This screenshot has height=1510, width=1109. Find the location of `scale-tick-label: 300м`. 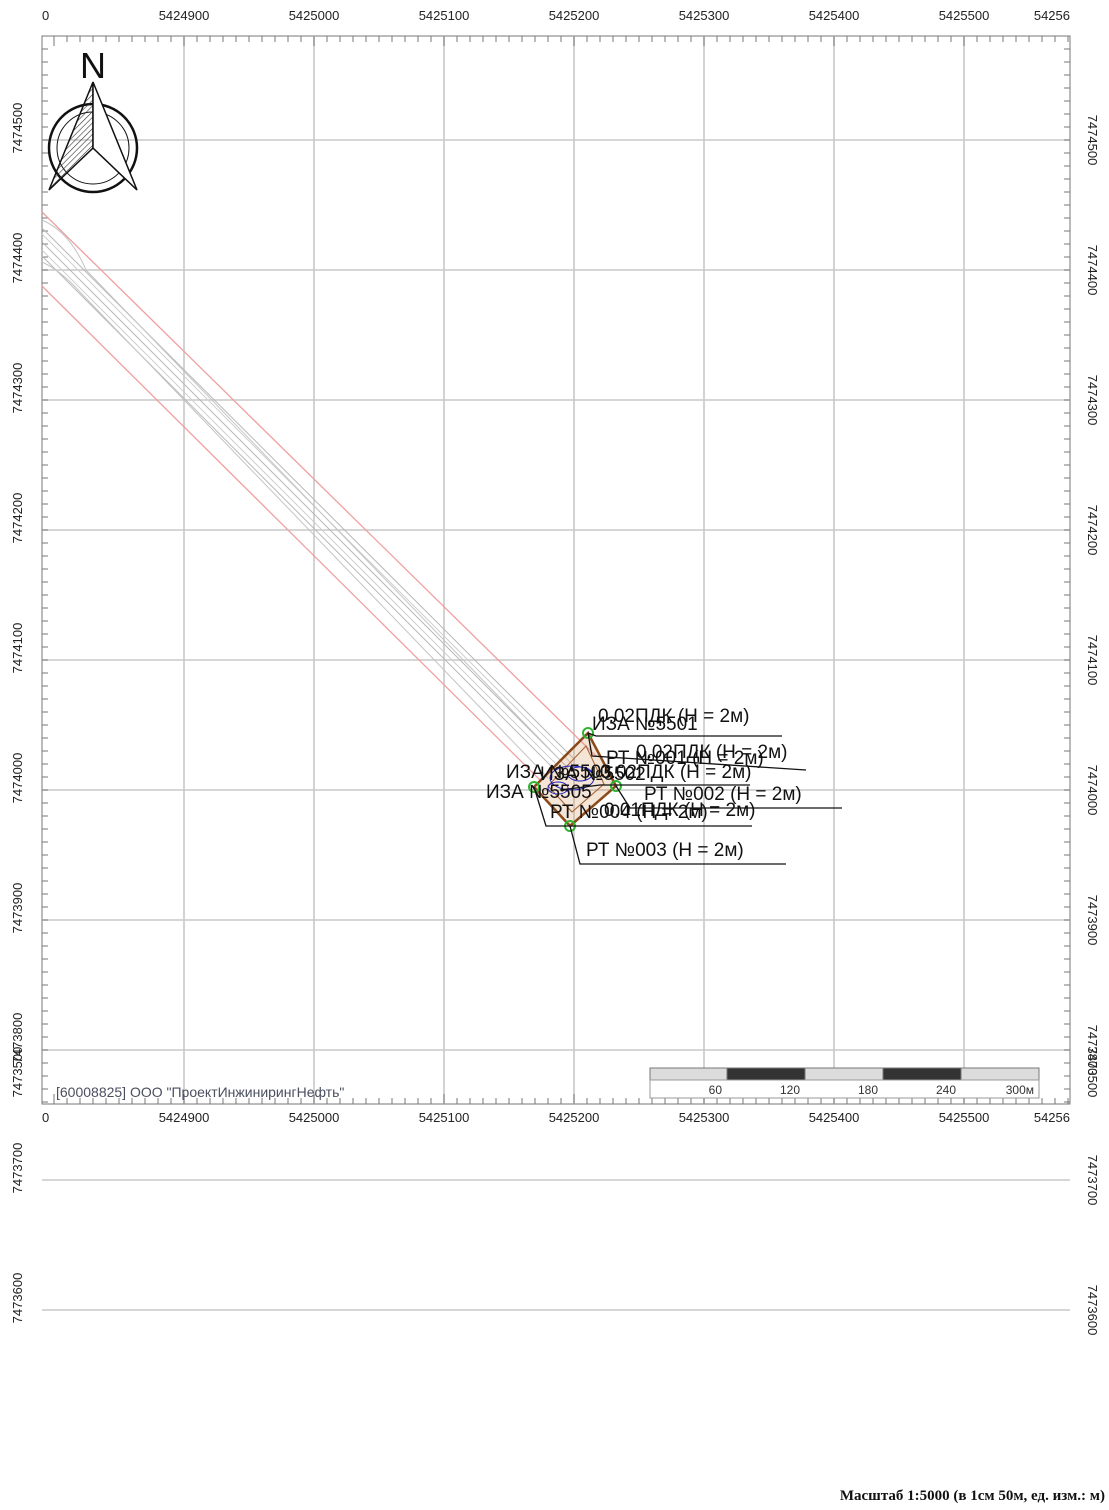

scale-tick-label: 300м is located at coordinates (1020, 1090).